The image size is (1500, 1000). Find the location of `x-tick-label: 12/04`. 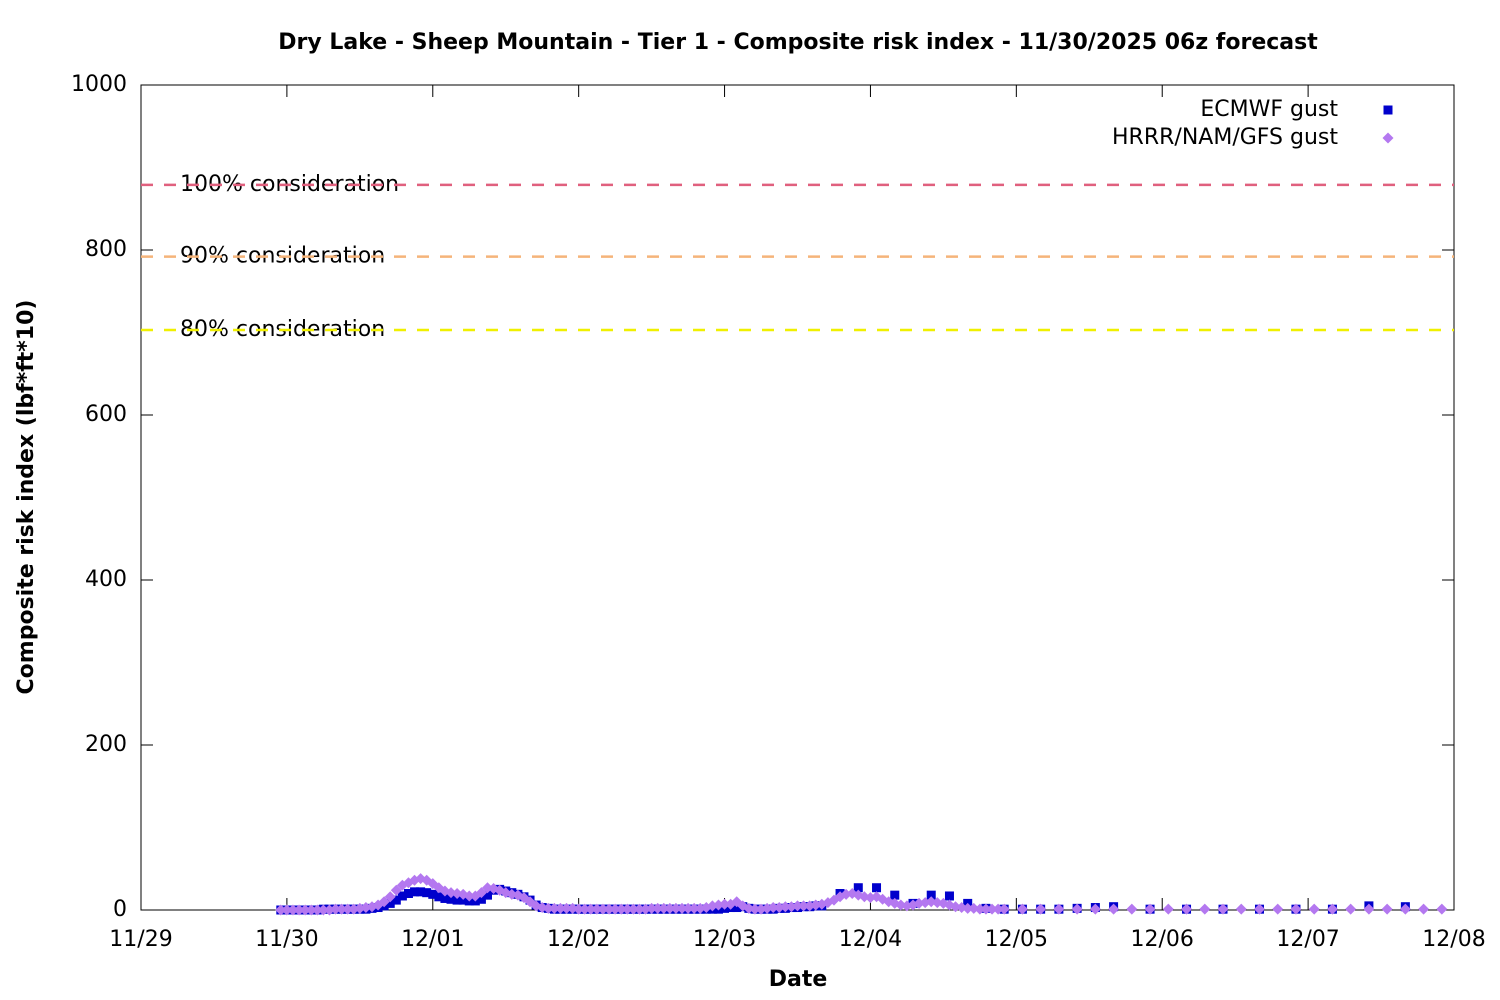

x-tick-label: 12/04 is located at coordinates (870, 939).